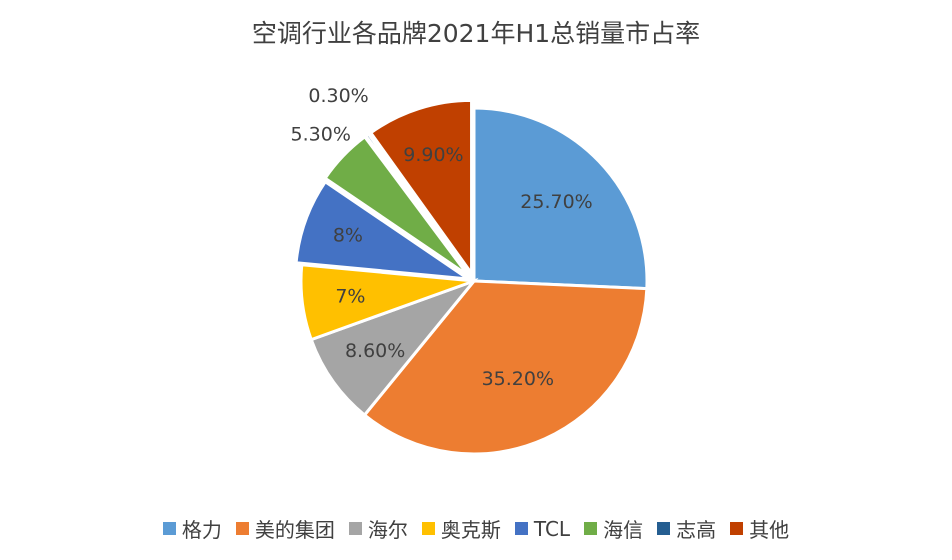 The height and width of the screenshot is (560, 952). Describe the element at coordinates (433, 155) in the screenshot. I see `data-label-8: 9.90%` at that location.